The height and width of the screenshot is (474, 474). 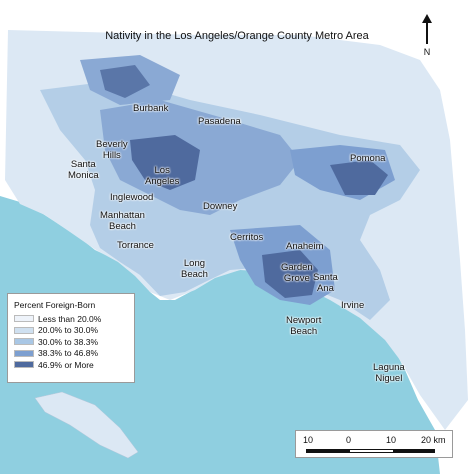 What do you see at coordinates (427, 33) in the screenshot?
I see `north-arrow-stem` at bounding box center [427, 33].